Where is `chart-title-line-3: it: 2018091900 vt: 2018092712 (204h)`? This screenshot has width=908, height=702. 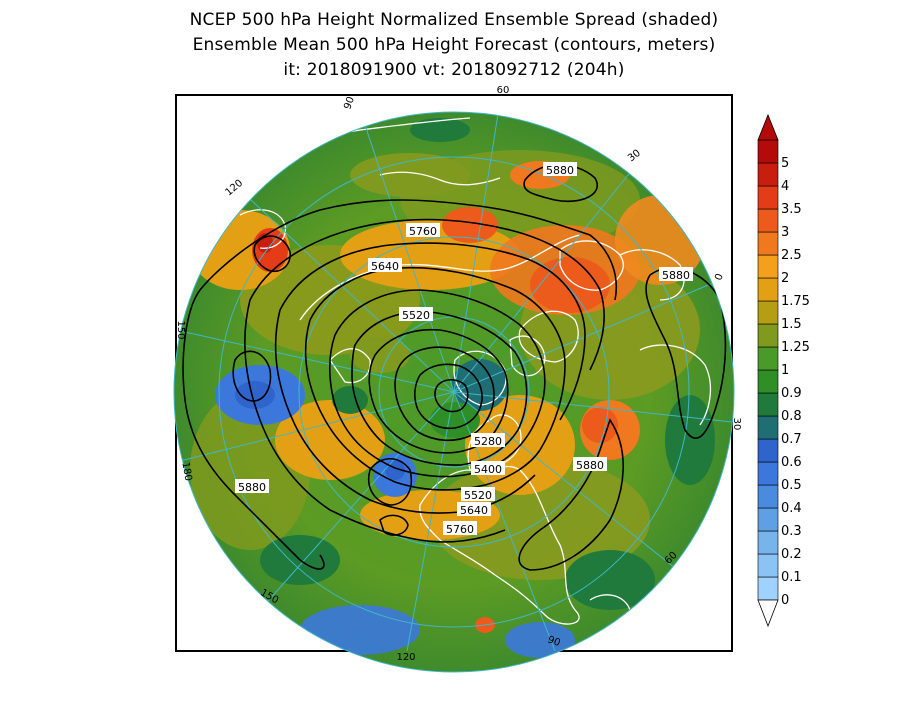
chart-title-line-3: it: 2018091900 vt: 2018092712 (204h) is located at coordinates (454, 70).